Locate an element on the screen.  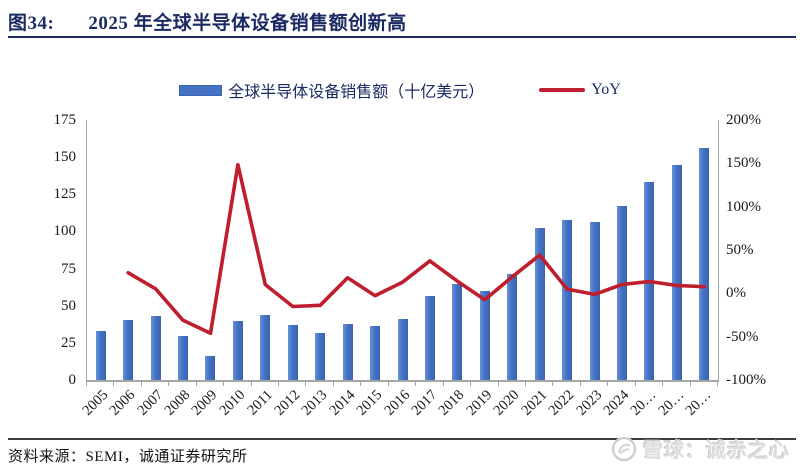
xueqiu-logo-icon is located at coordinates (624, 448).